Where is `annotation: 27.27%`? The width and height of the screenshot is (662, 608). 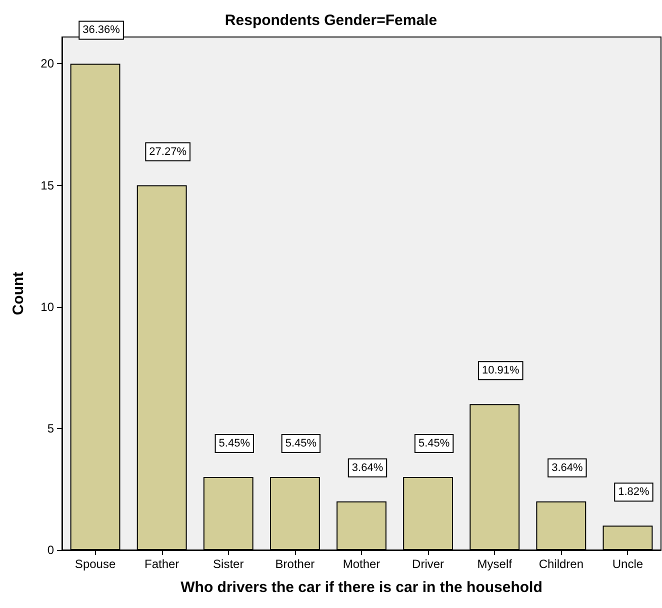 annotation: 27.27% is located at coordinates (168, 152).